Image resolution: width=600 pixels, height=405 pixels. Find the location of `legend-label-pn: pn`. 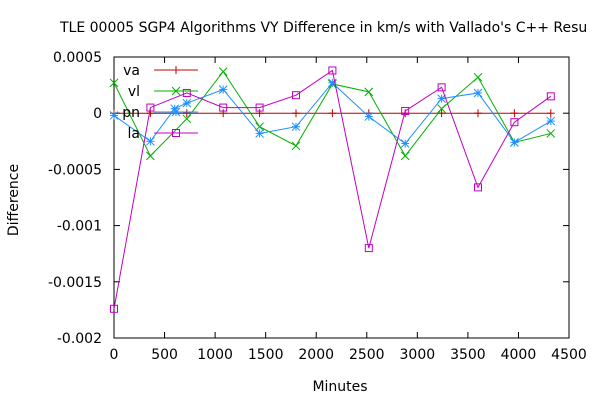

legend-label-pn: pn is located at coordinates (131, 113).